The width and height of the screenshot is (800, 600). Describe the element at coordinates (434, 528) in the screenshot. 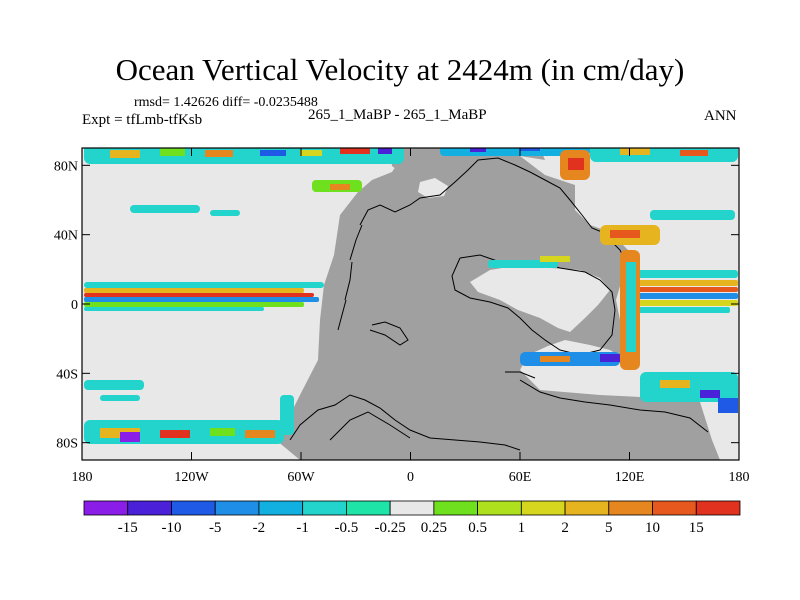

I see `colorbar-label: 0.25` at that location.